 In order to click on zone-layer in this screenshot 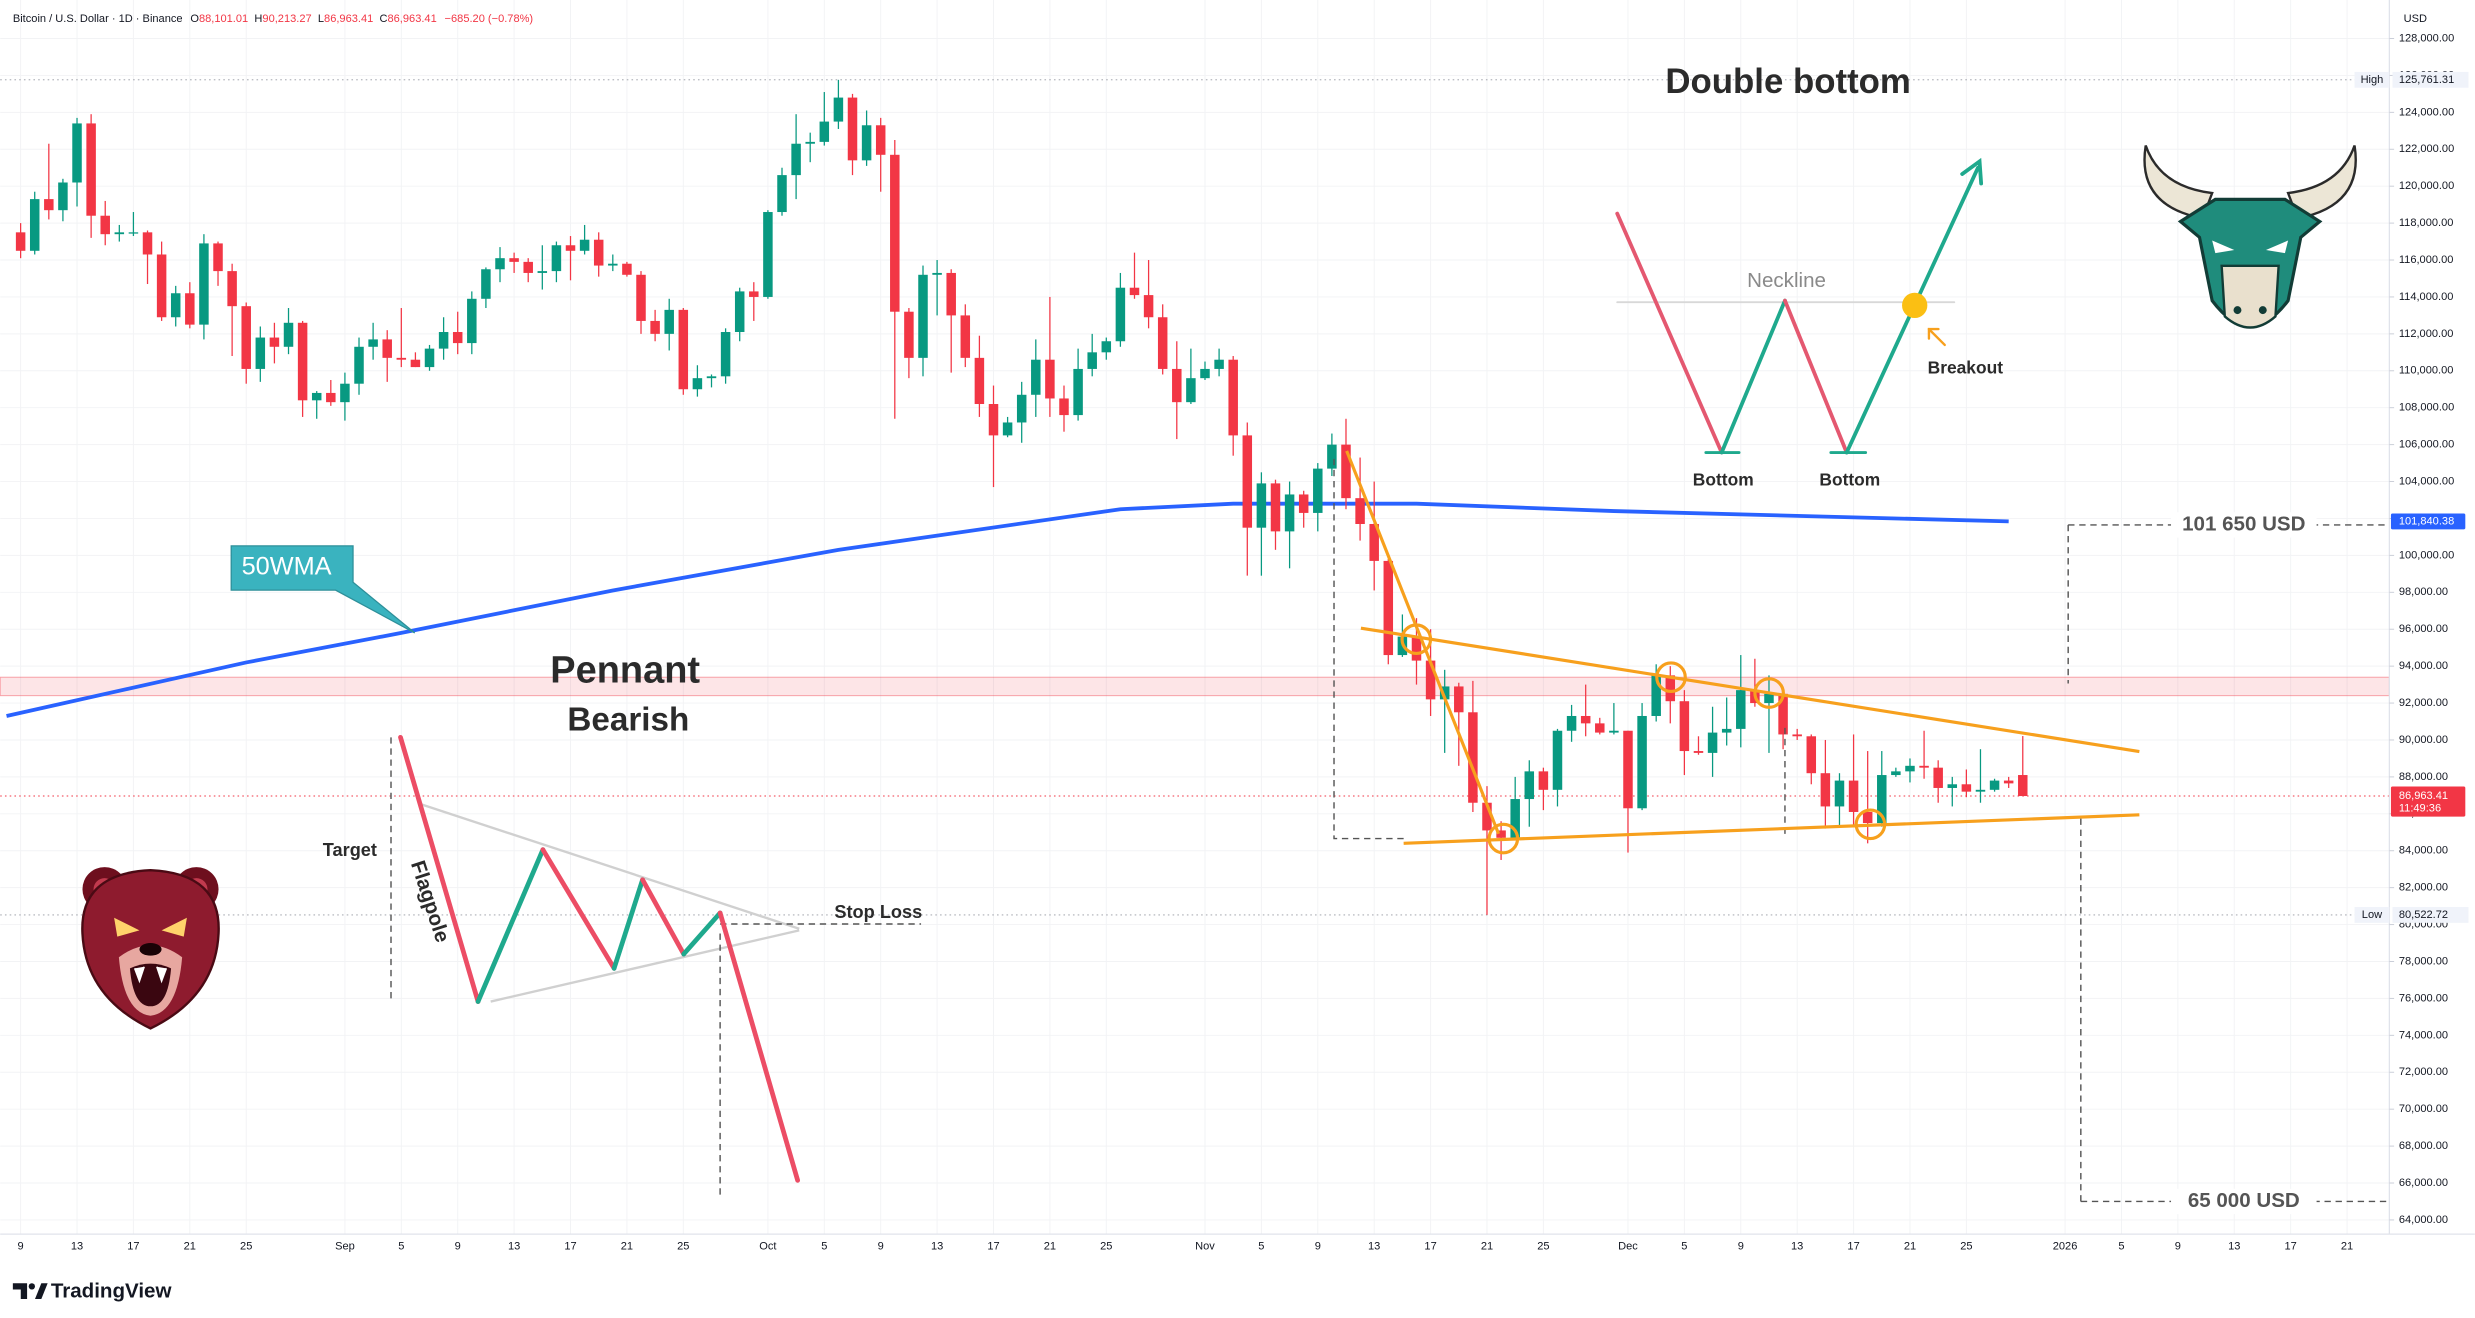, I will do `click(1195, 686)`.